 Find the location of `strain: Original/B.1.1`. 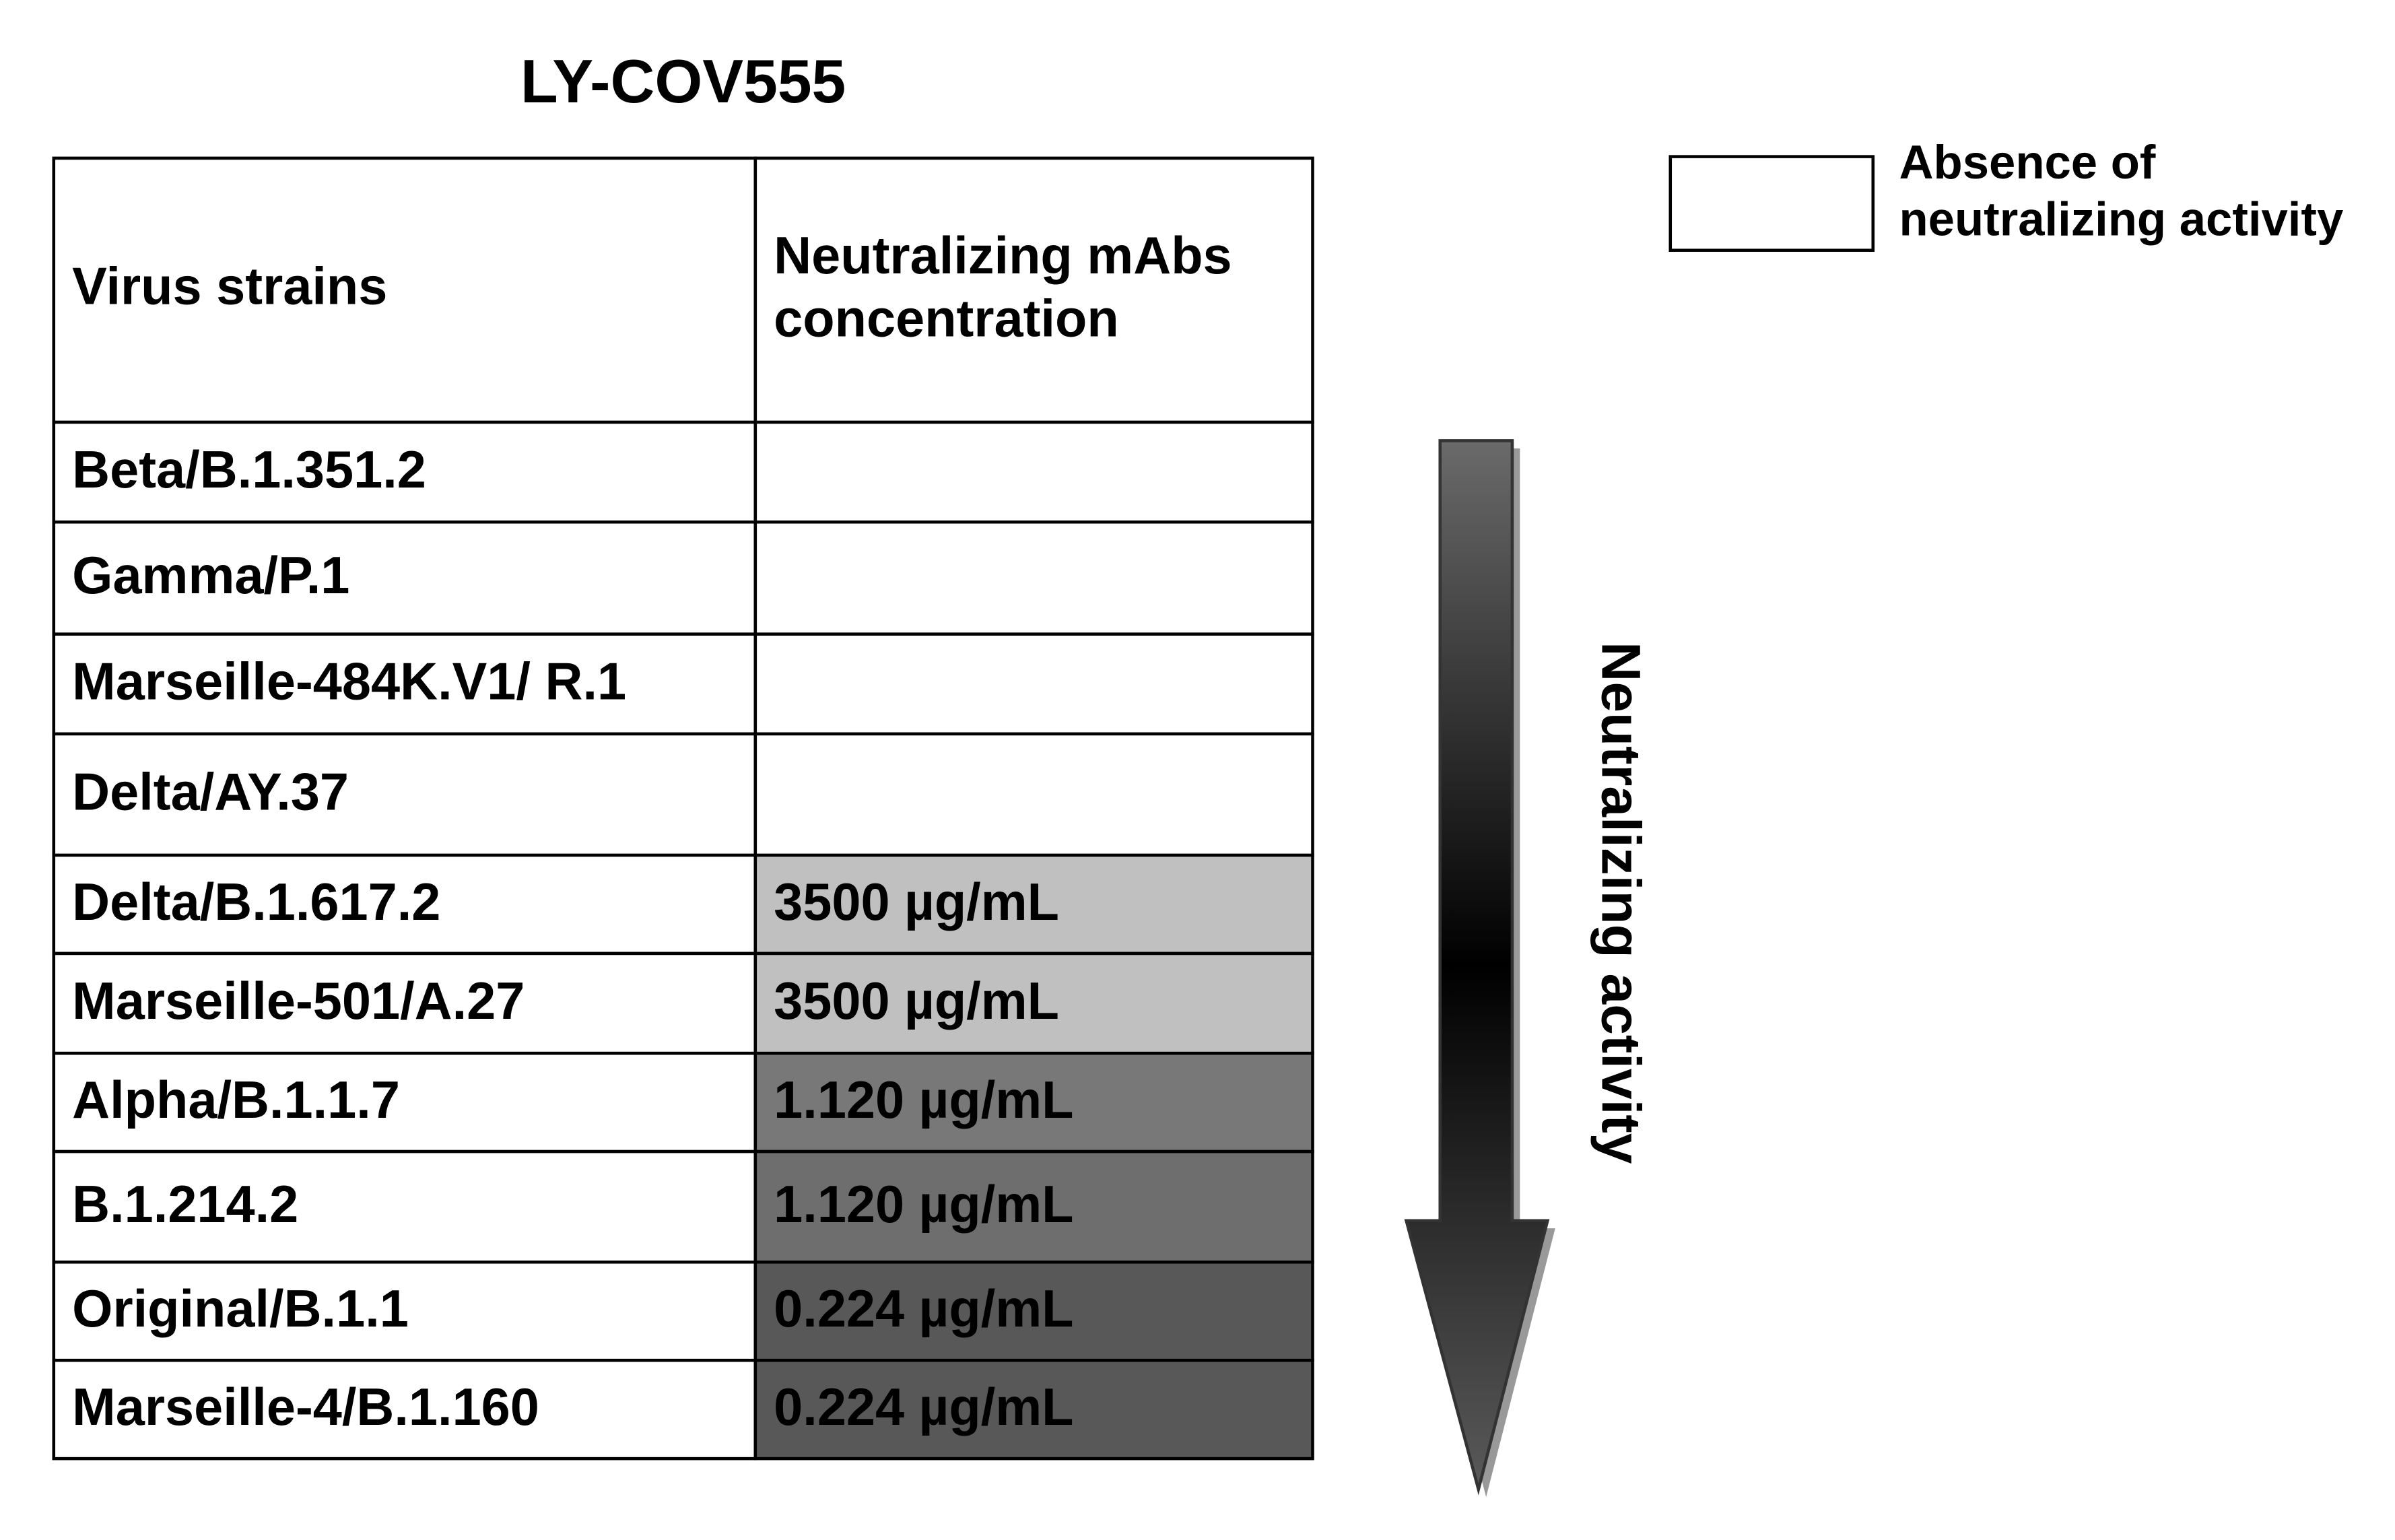

strain: Original/B.1.1 is located at coordinates (240, 1309).